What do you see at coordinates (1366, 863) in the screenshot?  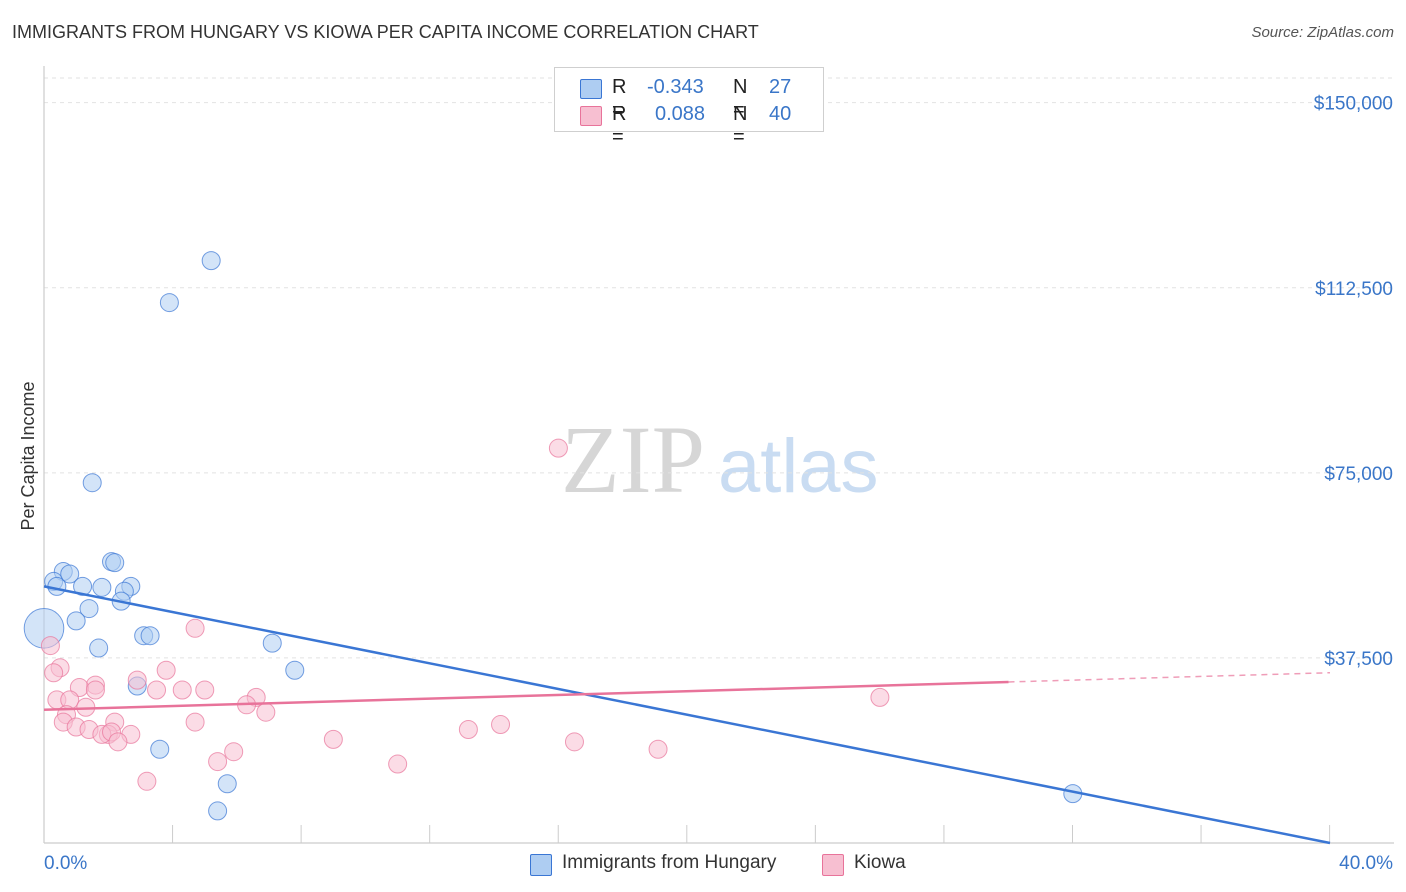 I see `x-tick-label-max: 40.0%` at bounding box center [1366, 863].